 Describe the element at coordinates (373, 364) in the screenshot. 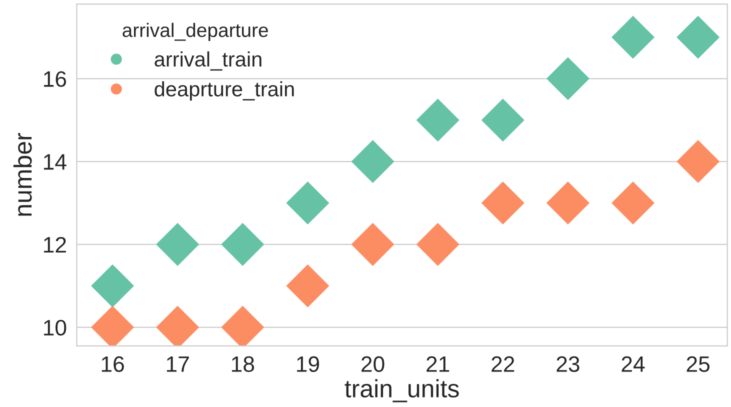

I see `x-tick-label: 20` at that location.